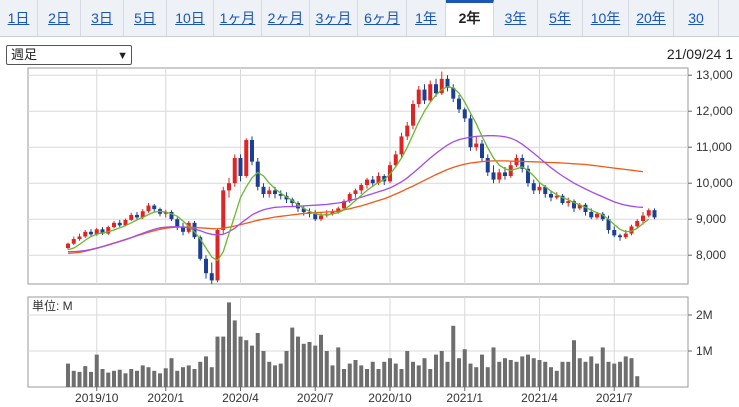  Describe the element at coordinates (560, 18) in the screenshot. I see `tab-13: 5年` at that location.